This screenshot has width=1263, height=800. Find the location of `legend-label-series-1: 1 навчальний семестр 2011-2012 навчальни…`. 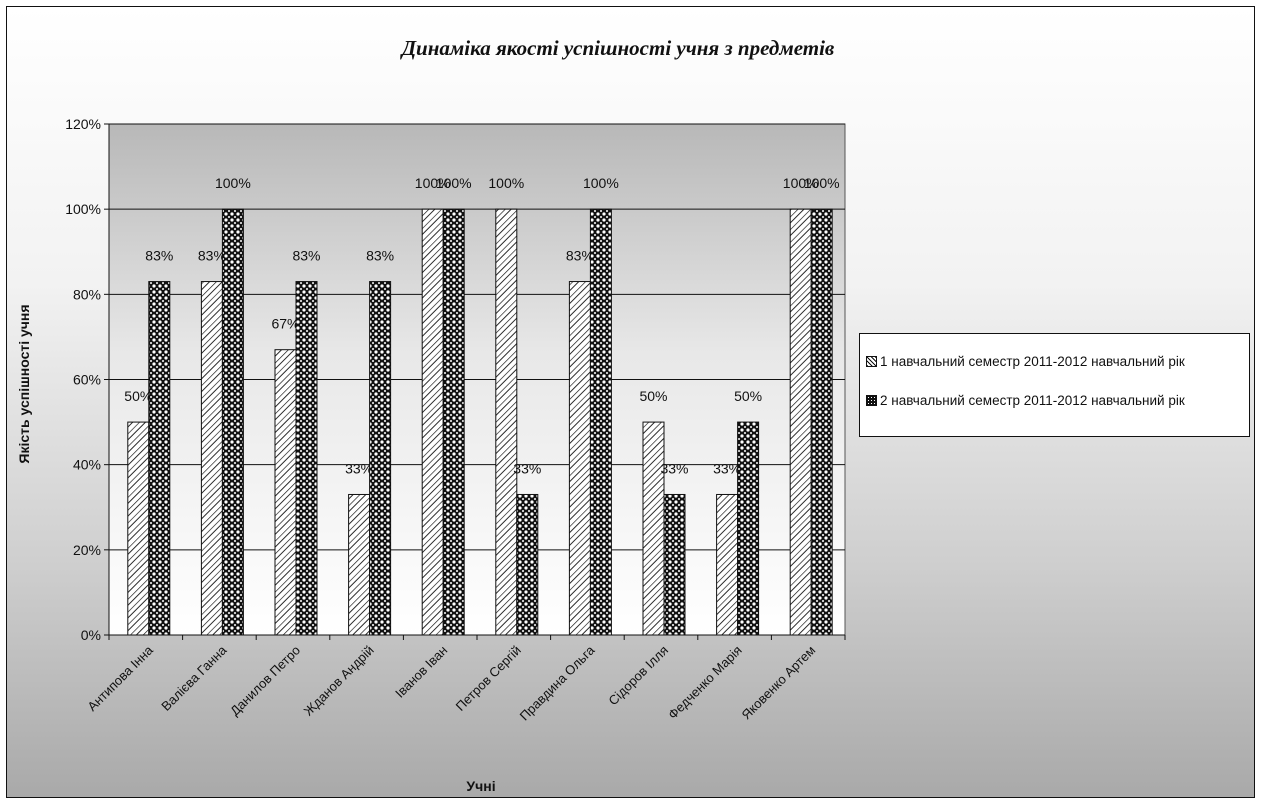

legend-label-series-1: 1 навчальний семестр 2011-2012 навчальни… is located at coordinates (1032, 361).